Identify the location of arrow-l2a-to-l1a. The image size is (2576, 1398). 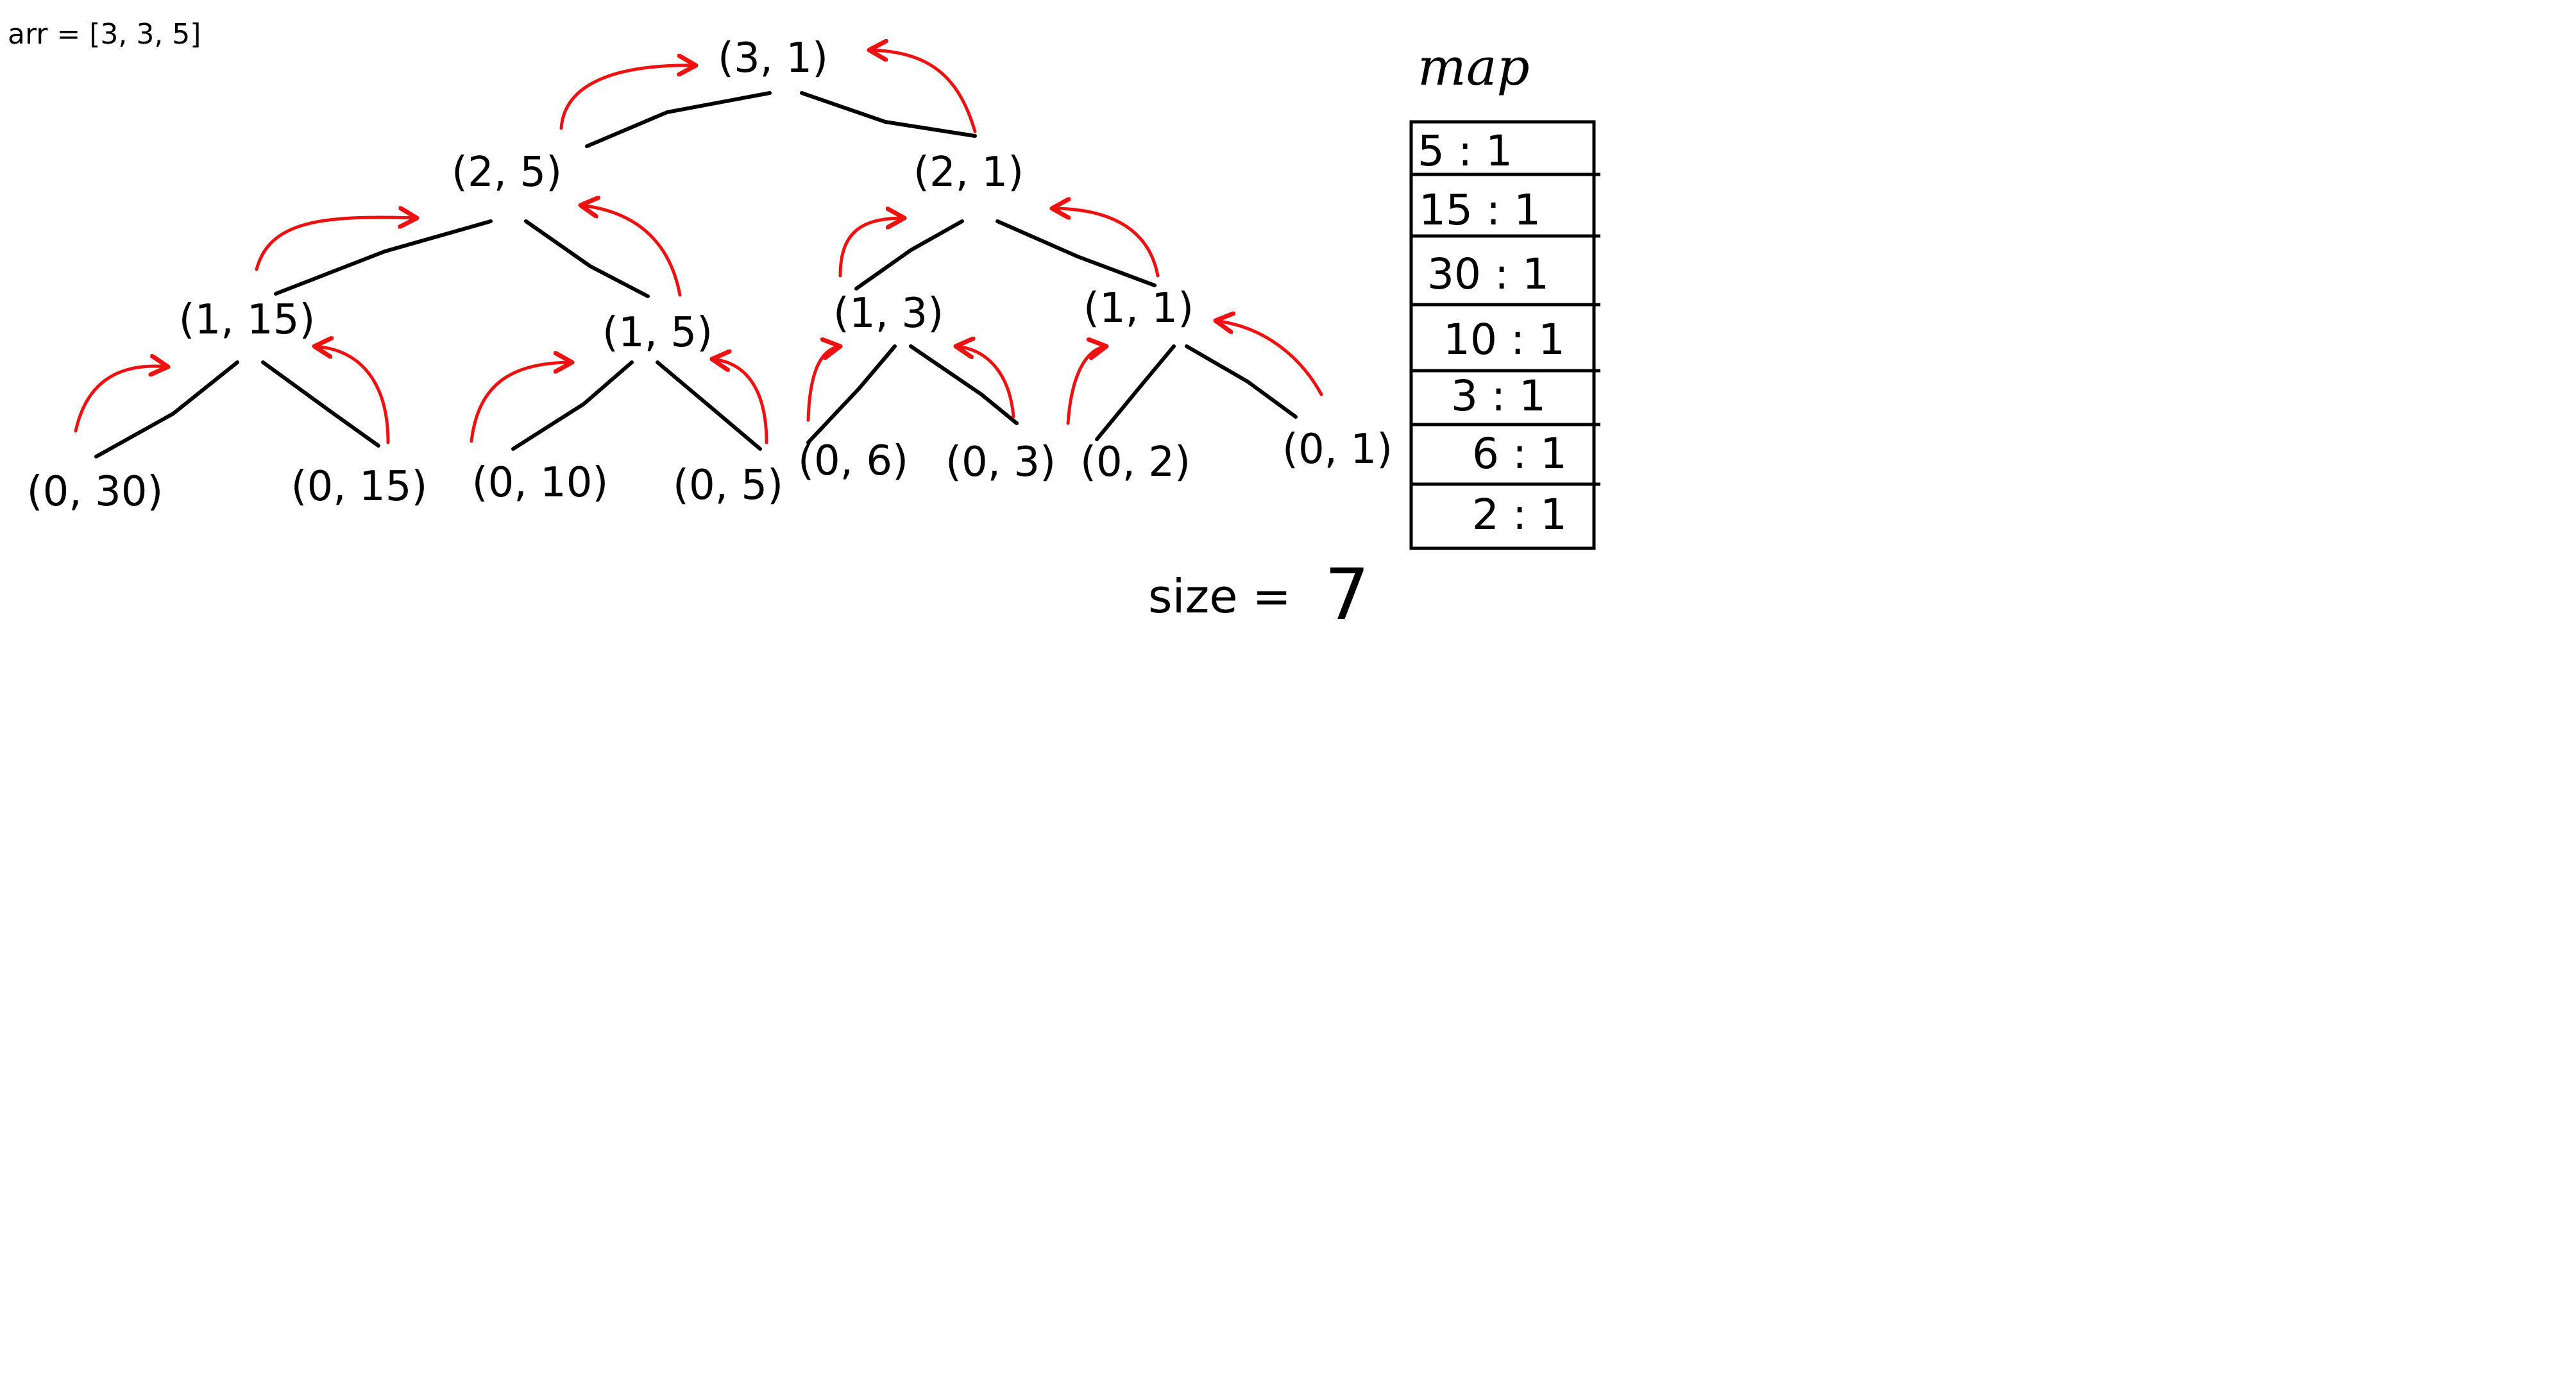
(336, 244).